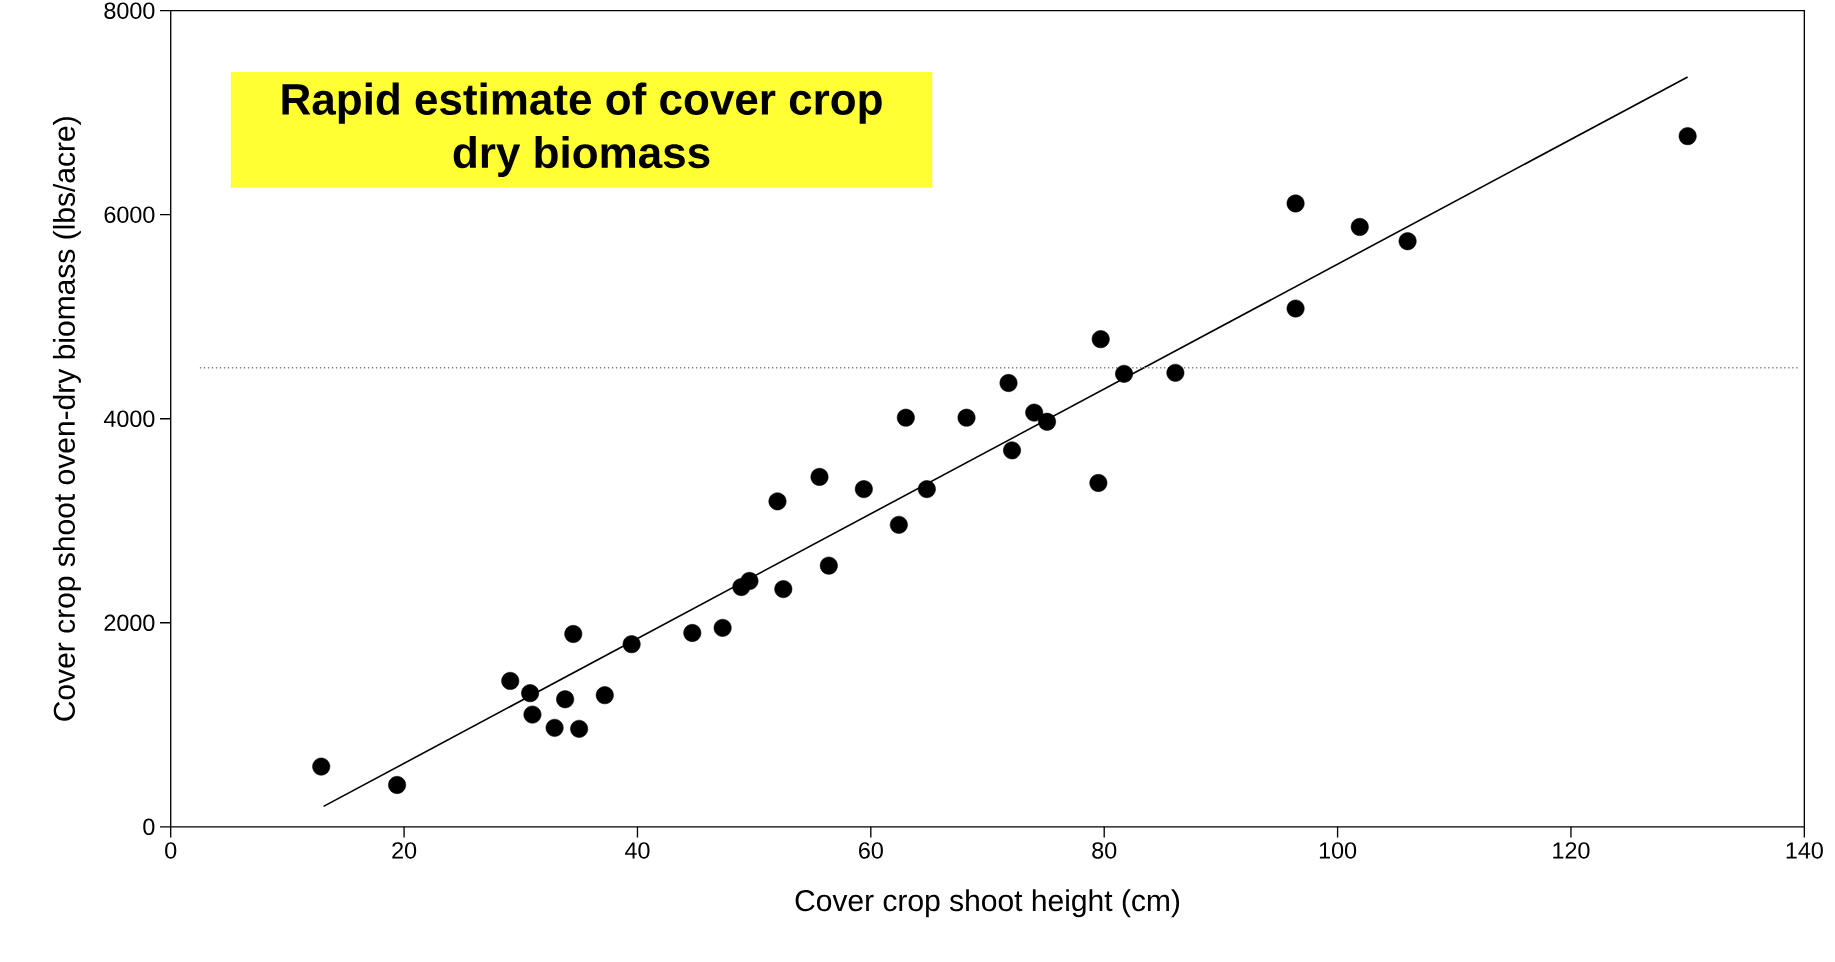 Image resolution: width=1835 pixels, height=962 pixels. Describe the element at coordinates (129, 622) in the screenshot. I see `y-tick-label: 2000` at that location.